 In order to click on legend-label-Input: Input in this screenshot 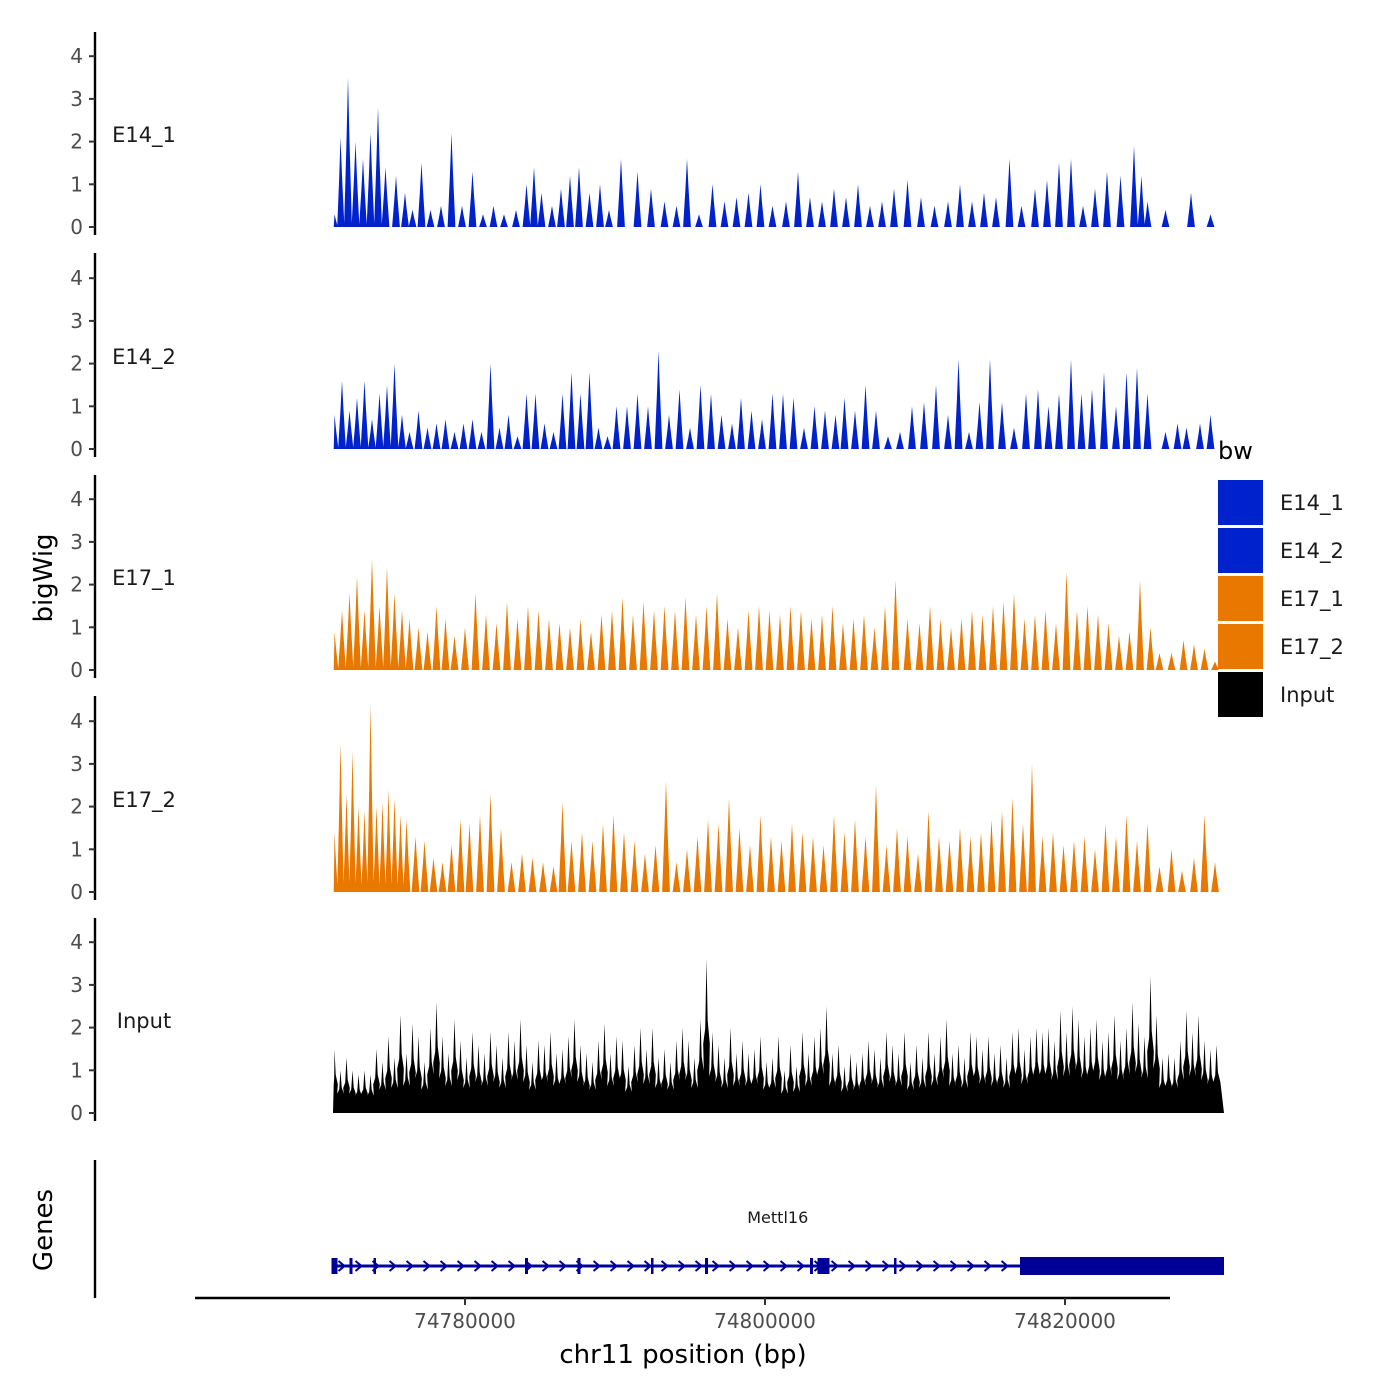, I will do `click(1307, 695)`.